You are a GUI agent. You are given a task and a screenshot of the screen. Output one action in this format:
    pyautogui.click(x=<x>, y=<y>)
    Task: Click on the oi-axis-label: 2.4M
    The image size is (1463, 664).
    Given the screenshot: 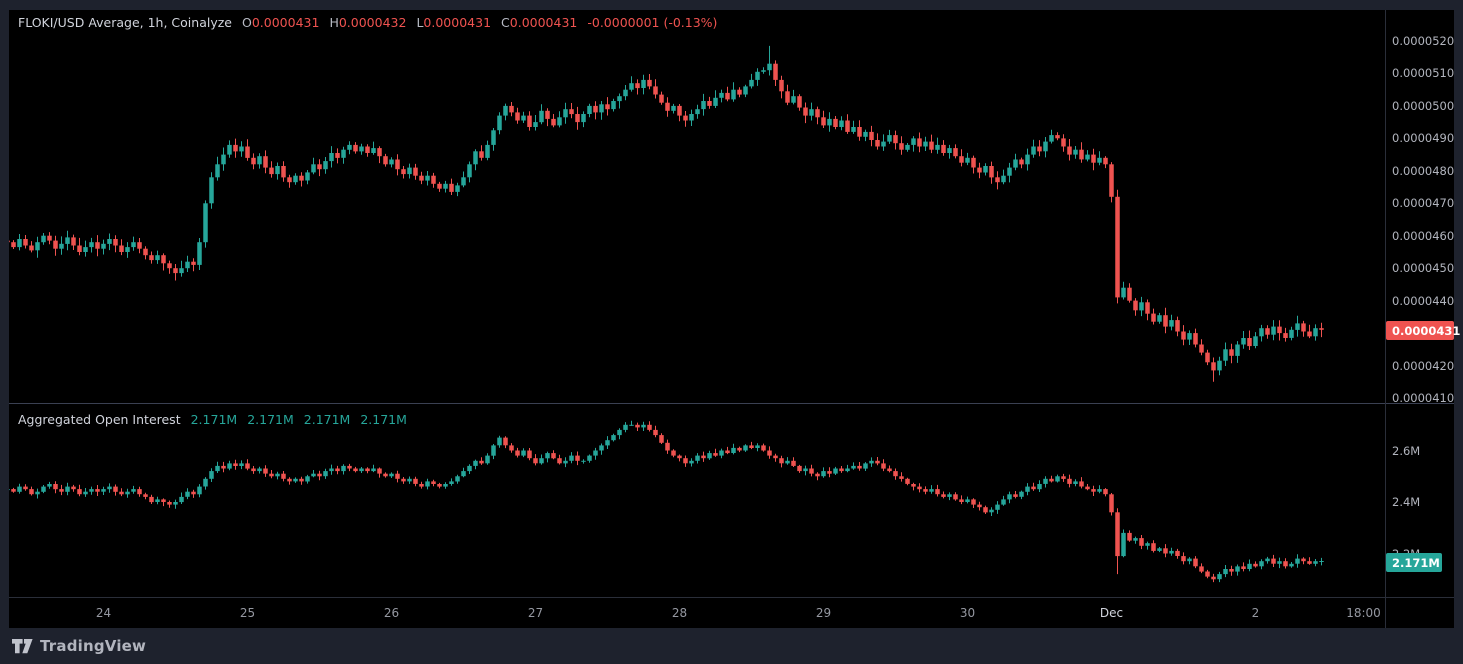 What is the action you would take?
    pyautogui.click(x=1406, y=502)
    